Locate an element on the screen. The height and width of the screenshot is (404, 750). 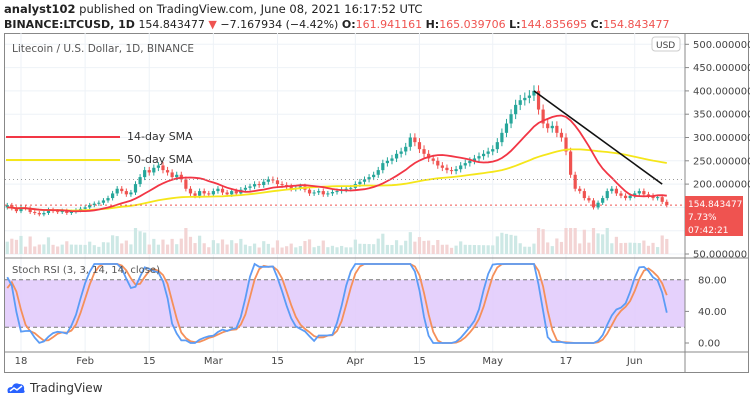
open-label: O: is located at coordinates (348, 24).